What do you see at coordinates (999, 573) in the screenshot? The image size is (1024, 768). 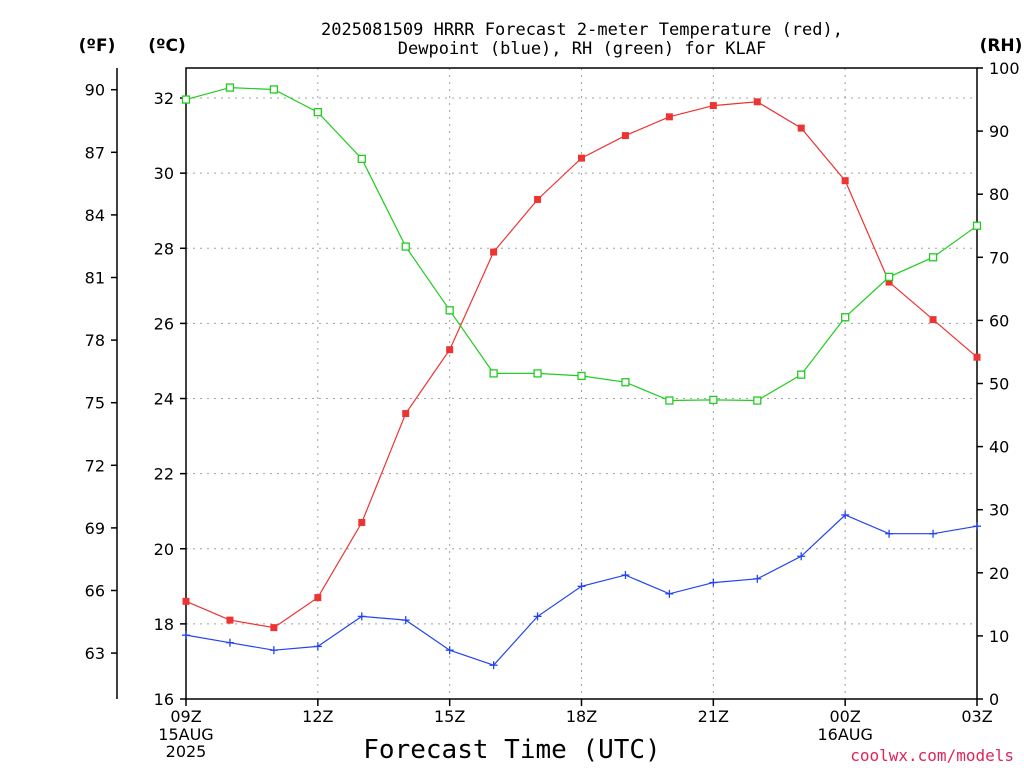 I see `rh-tick-label: 20` at bounding box center [999, 573].